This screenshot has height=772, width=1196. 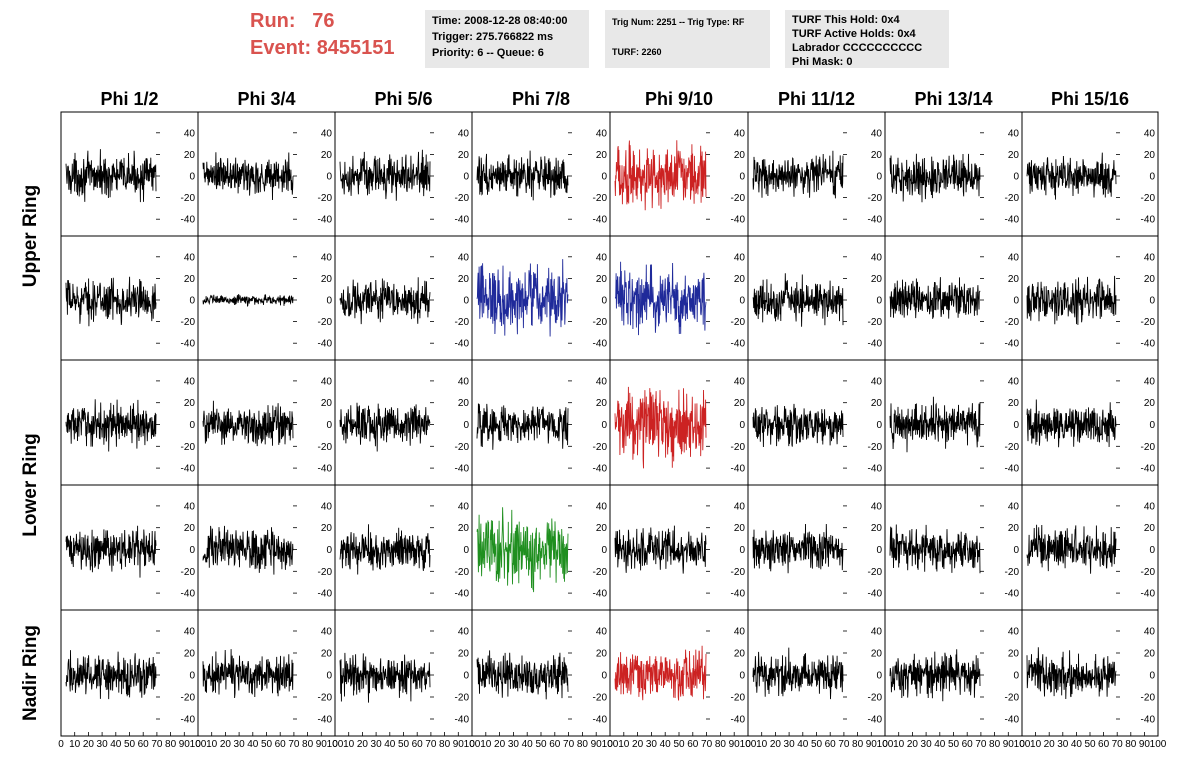 I want to click on waveform-panel-r4-c8: -40 -20 0 20 40, so click(x=1090, y=547).